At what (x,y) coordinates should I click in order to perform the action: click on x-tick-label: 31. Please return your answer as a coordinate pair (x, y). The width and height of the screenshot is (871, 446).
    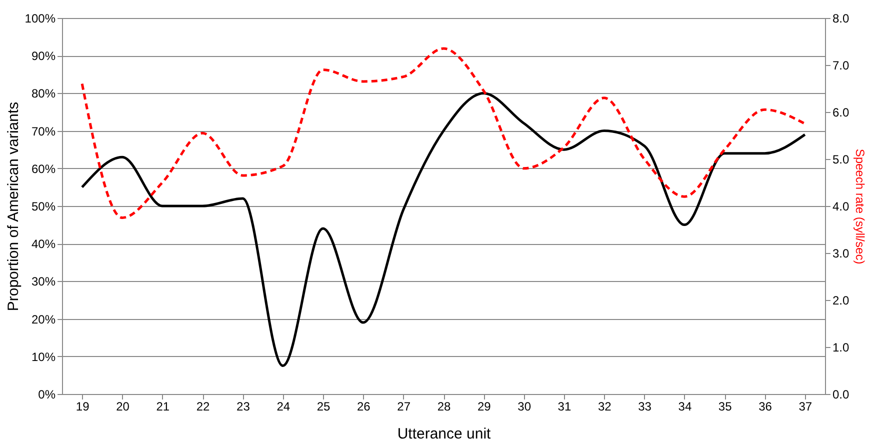
    Looking at the image, I should click on (565, 407).